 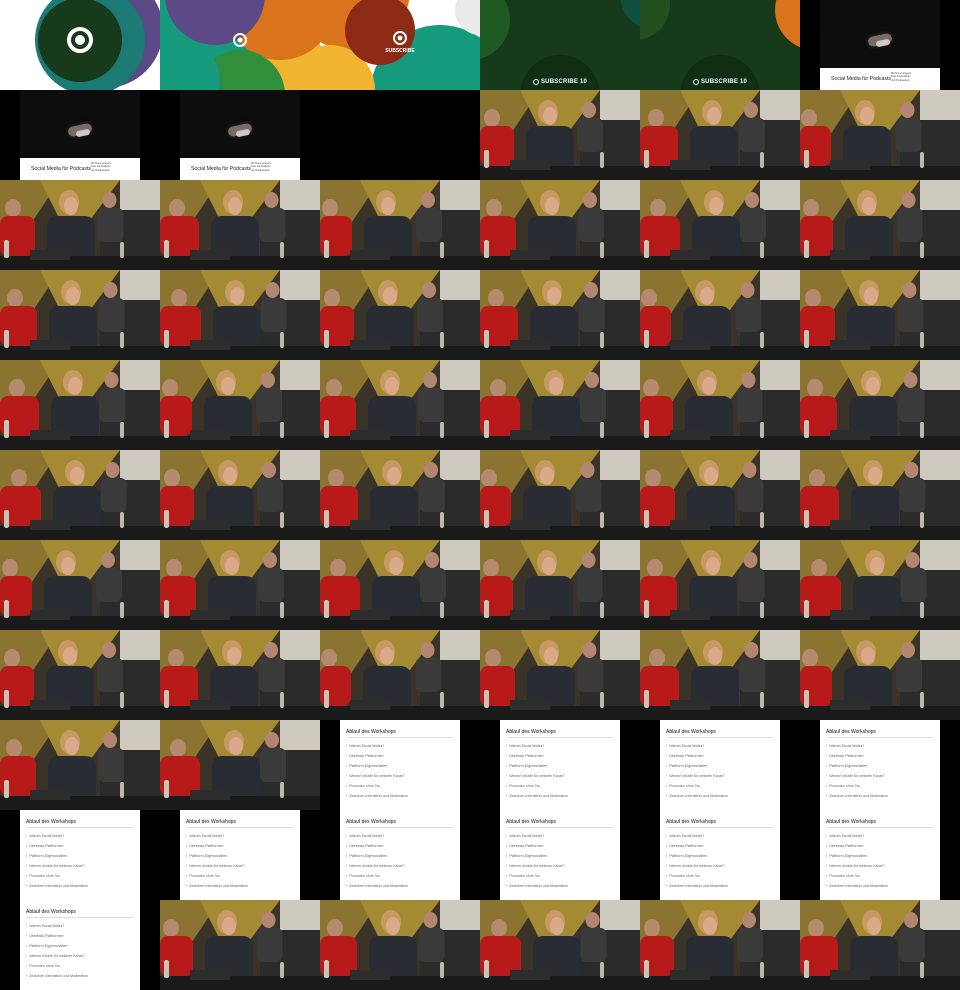 What do you see at coordinates (720, 45) in the screenshot?
I see `title-background` at bounding box center [720, 45].